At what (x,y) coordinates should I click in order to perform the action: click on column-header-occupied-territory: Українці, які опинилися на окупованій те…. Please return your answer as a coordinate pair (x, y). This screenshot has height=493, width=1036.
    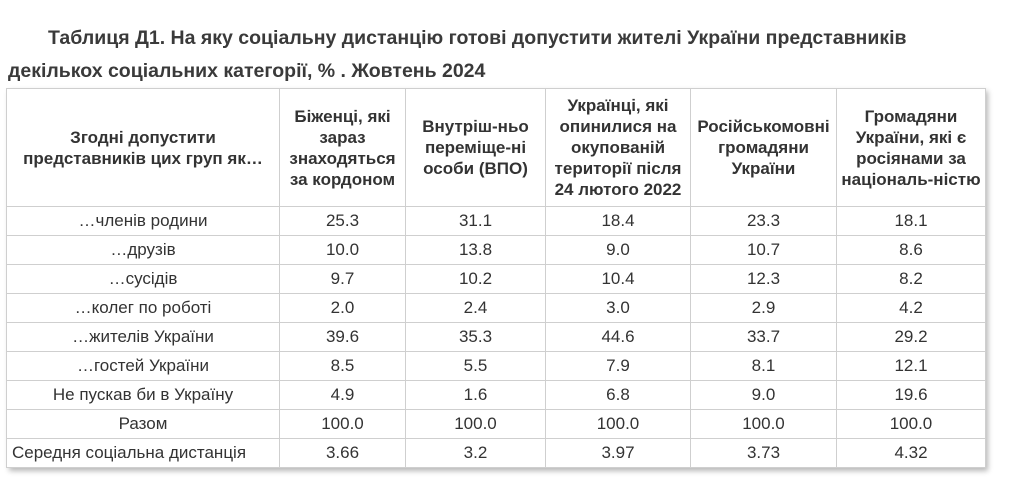
    Looking at the image, I should click on (618, 147).